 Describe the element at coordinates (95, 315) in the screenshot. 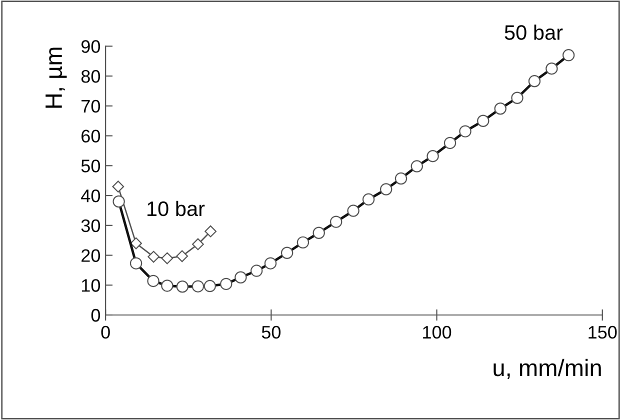

I see `y-tick-label: 0` at that location.